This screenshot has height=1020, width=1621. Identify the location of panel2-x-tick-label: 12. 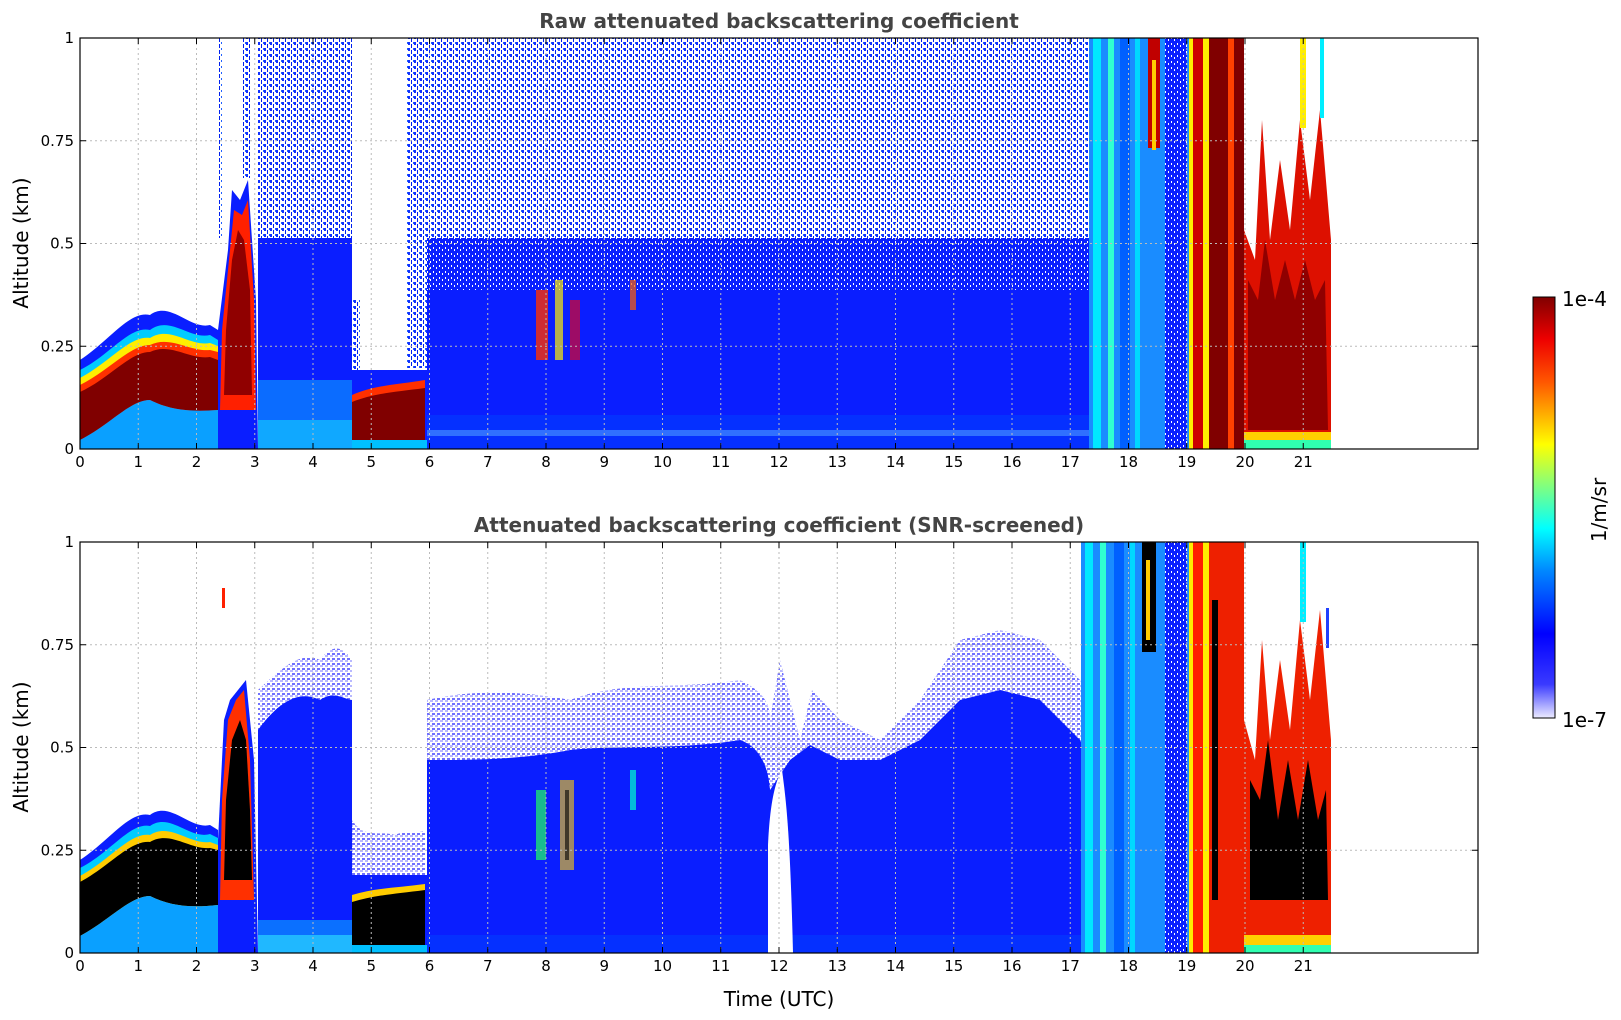
(778, 966).